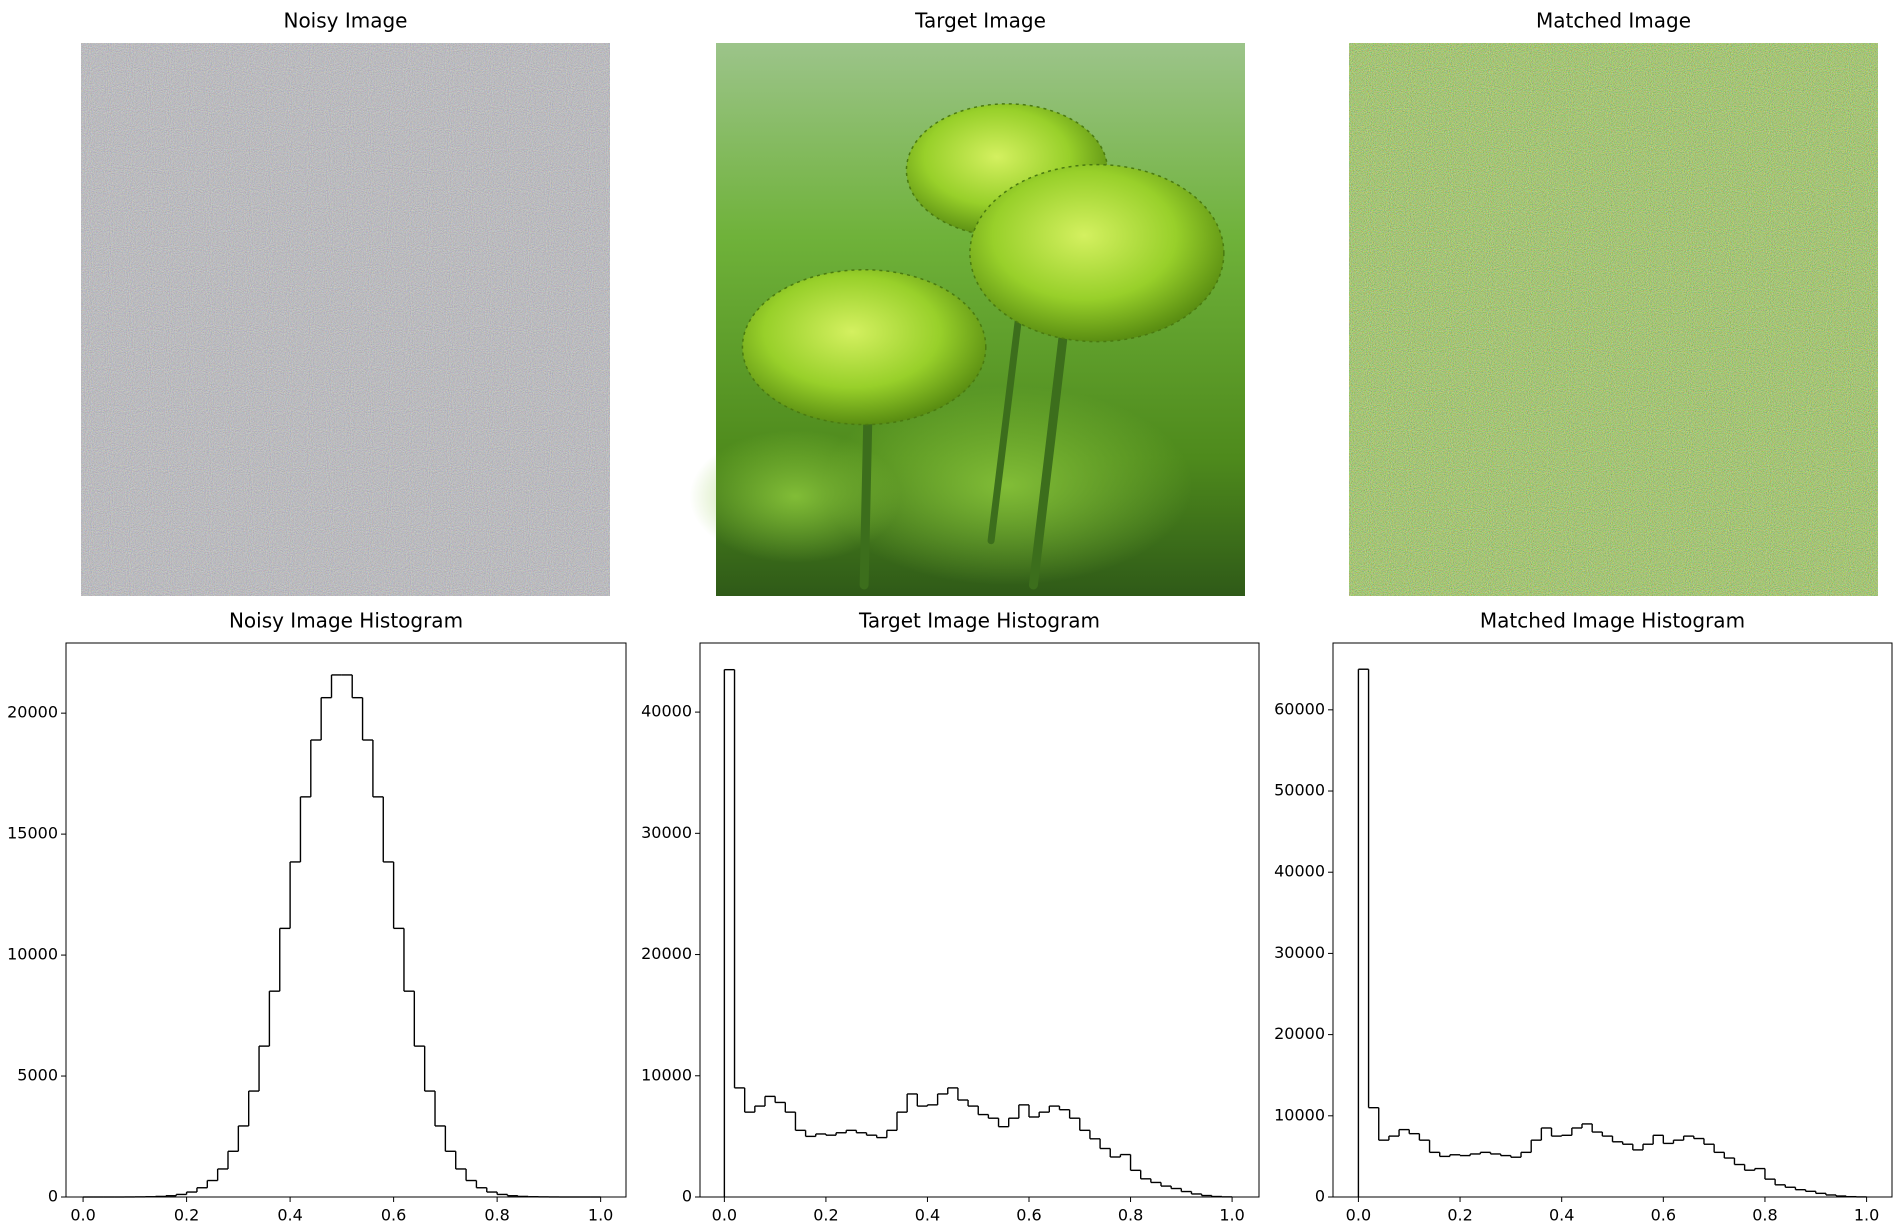  Describe the element at coordinates (345, 21) in the screenshot. I see `image-title: Noisy Image` at that location.